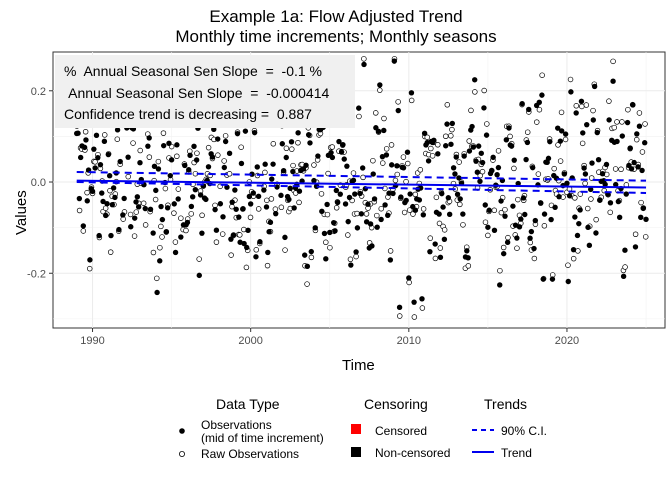  What do you see at coordinates (250, 341) in the screenshot?
I see `x-tick-label: 2000` at bounding box center [250, 341].